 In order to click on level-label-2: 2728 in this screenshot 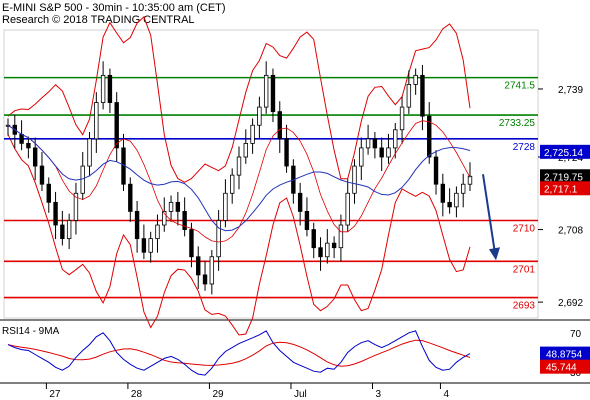, I will do `click(524, 147)`.